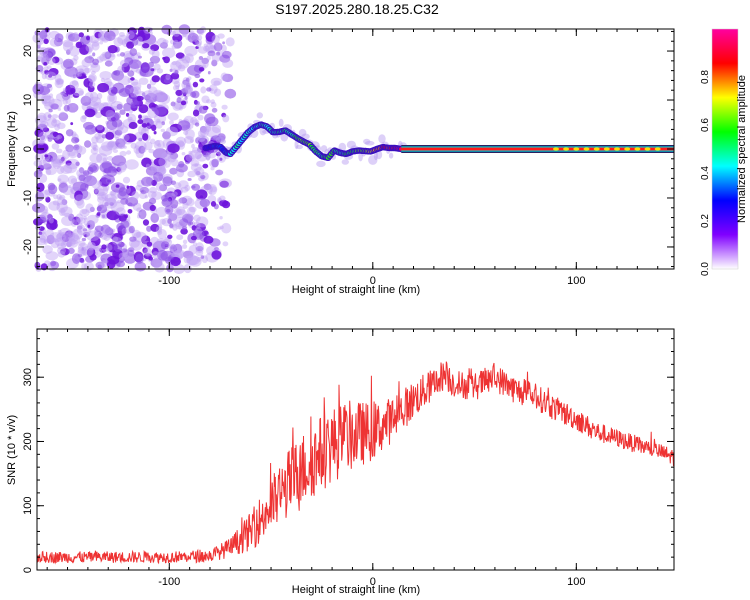 Image resolution: width=750 pixels, height=600 pixels. What do you see at coordinates (169, 582) in the screenshot?
I see `snr-x-tick-label: -100` at bounding box center [169, 582].